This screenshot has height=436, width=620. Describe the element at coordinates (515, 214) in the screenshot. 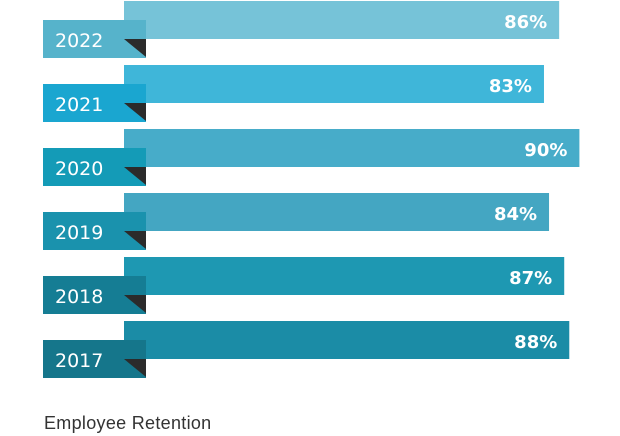

I see `value-label-2019: 84%` at that location.